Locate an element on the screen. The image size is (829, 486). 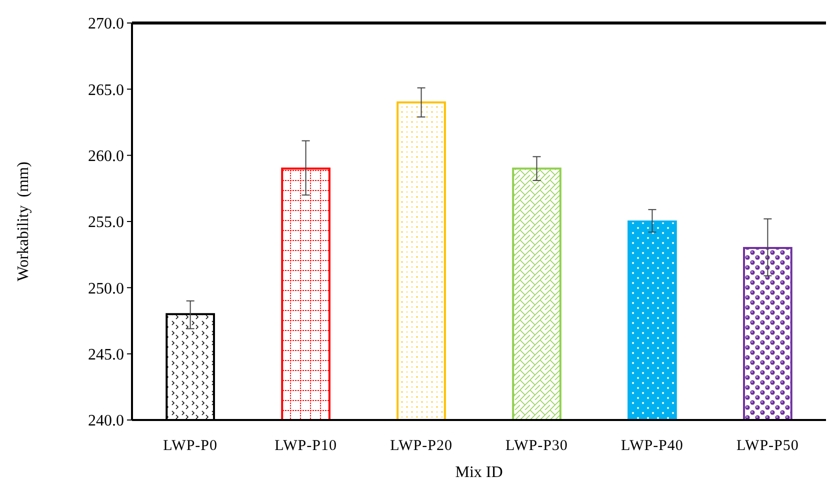
x-tick-label: LWP-P10 is located at coordinates (305, 446).